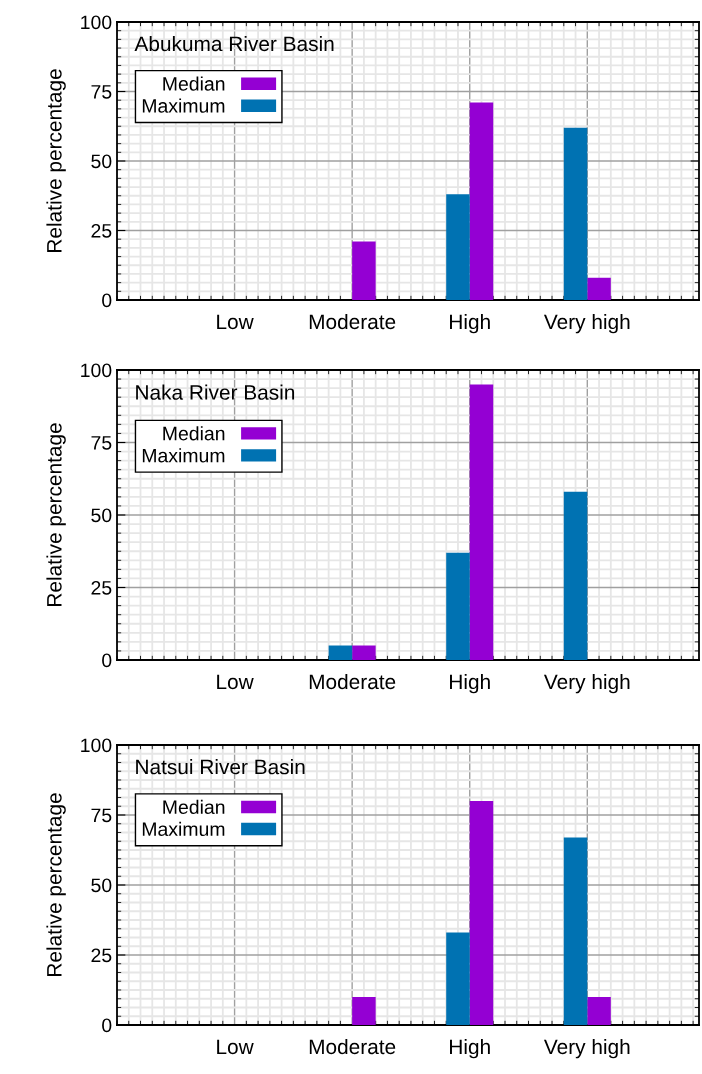 The image size is (702, 1074). Describe the element at coordinates (220, 767) in the screenshot. I see `text: Natsui River Basin` at that location.